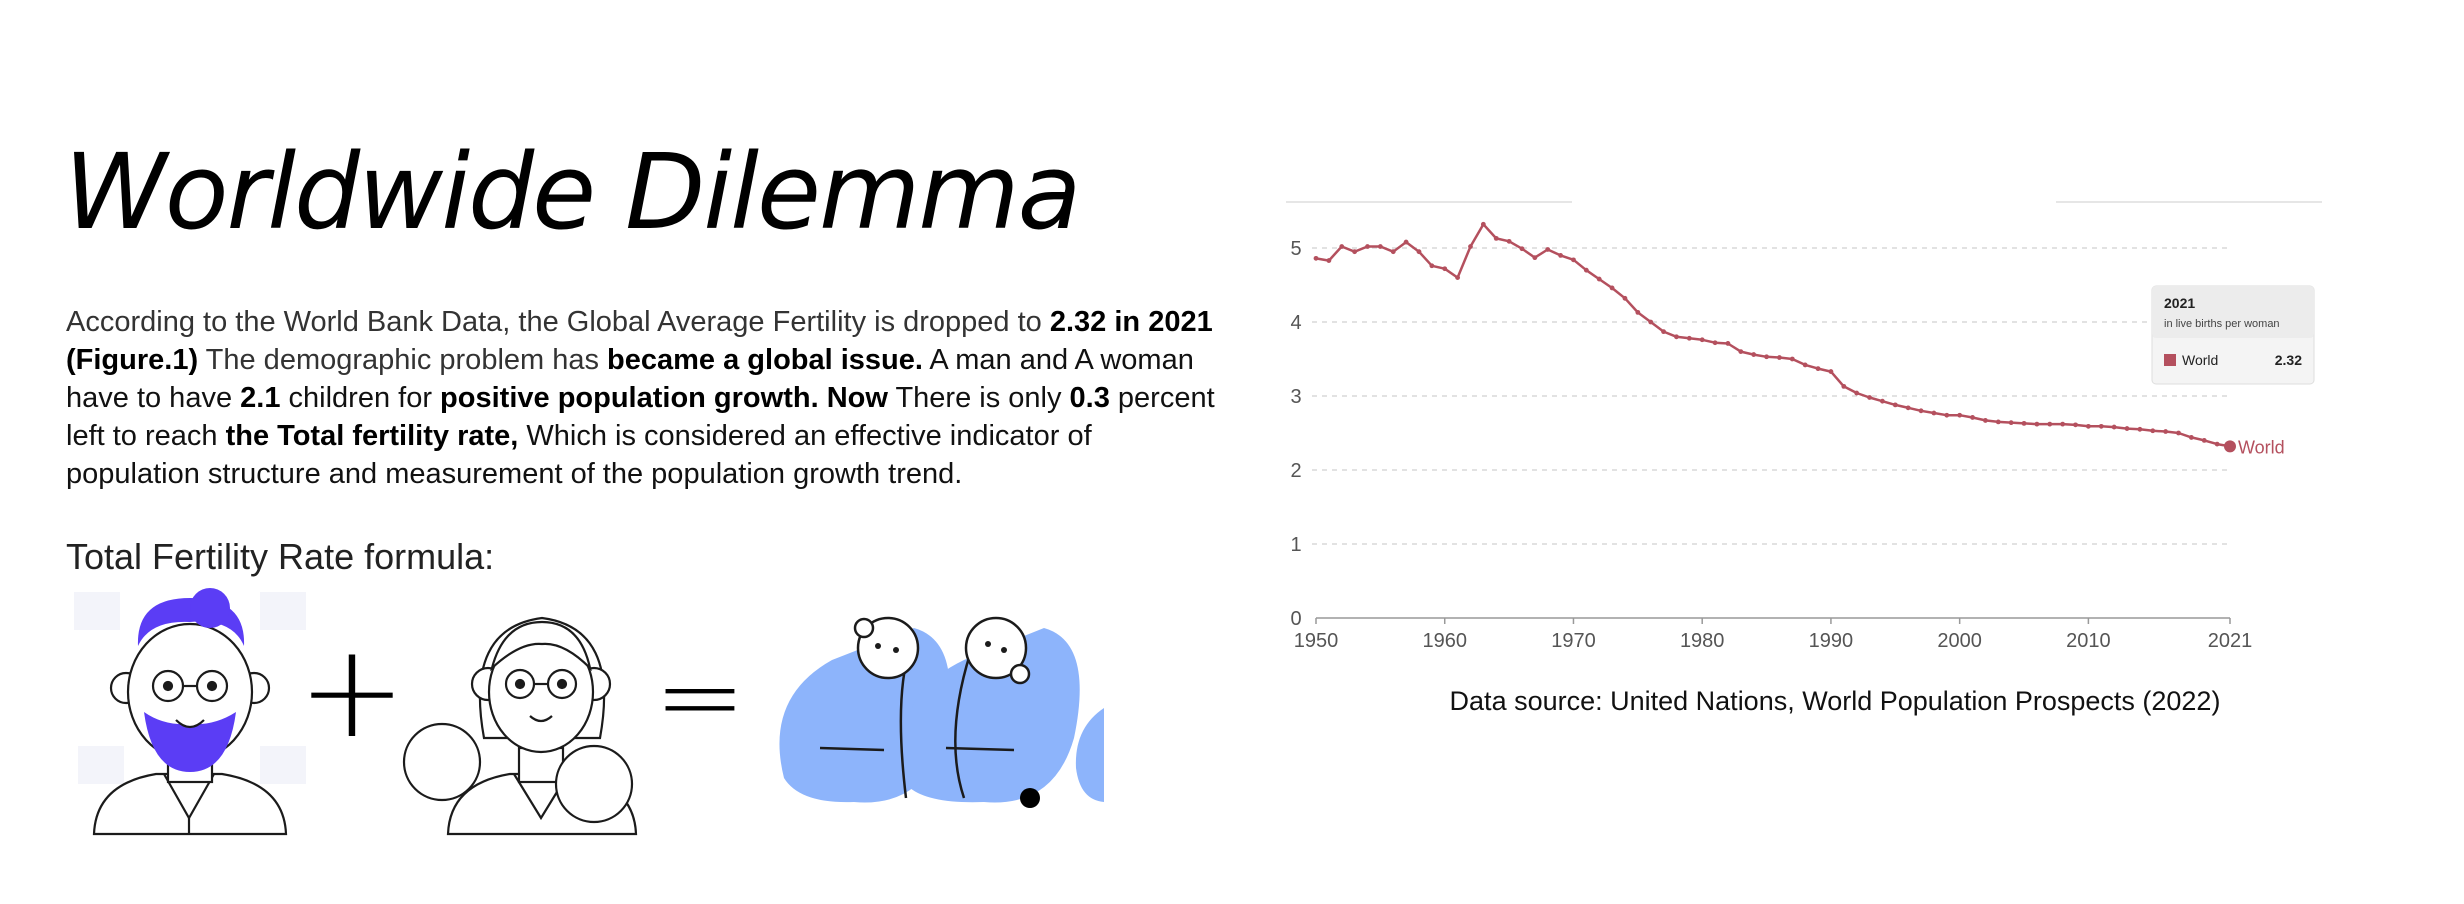  I want to click on end-point-marker, so click(2230, 446).